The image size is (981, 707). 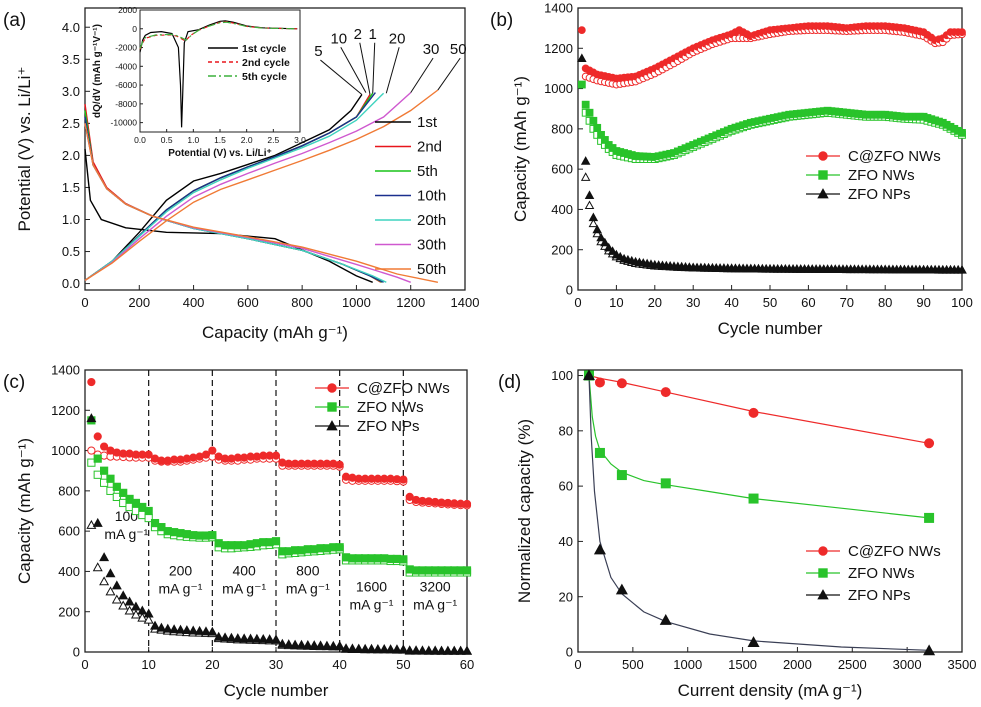 I want to click on inset-frame, so click(x=220, y=71).